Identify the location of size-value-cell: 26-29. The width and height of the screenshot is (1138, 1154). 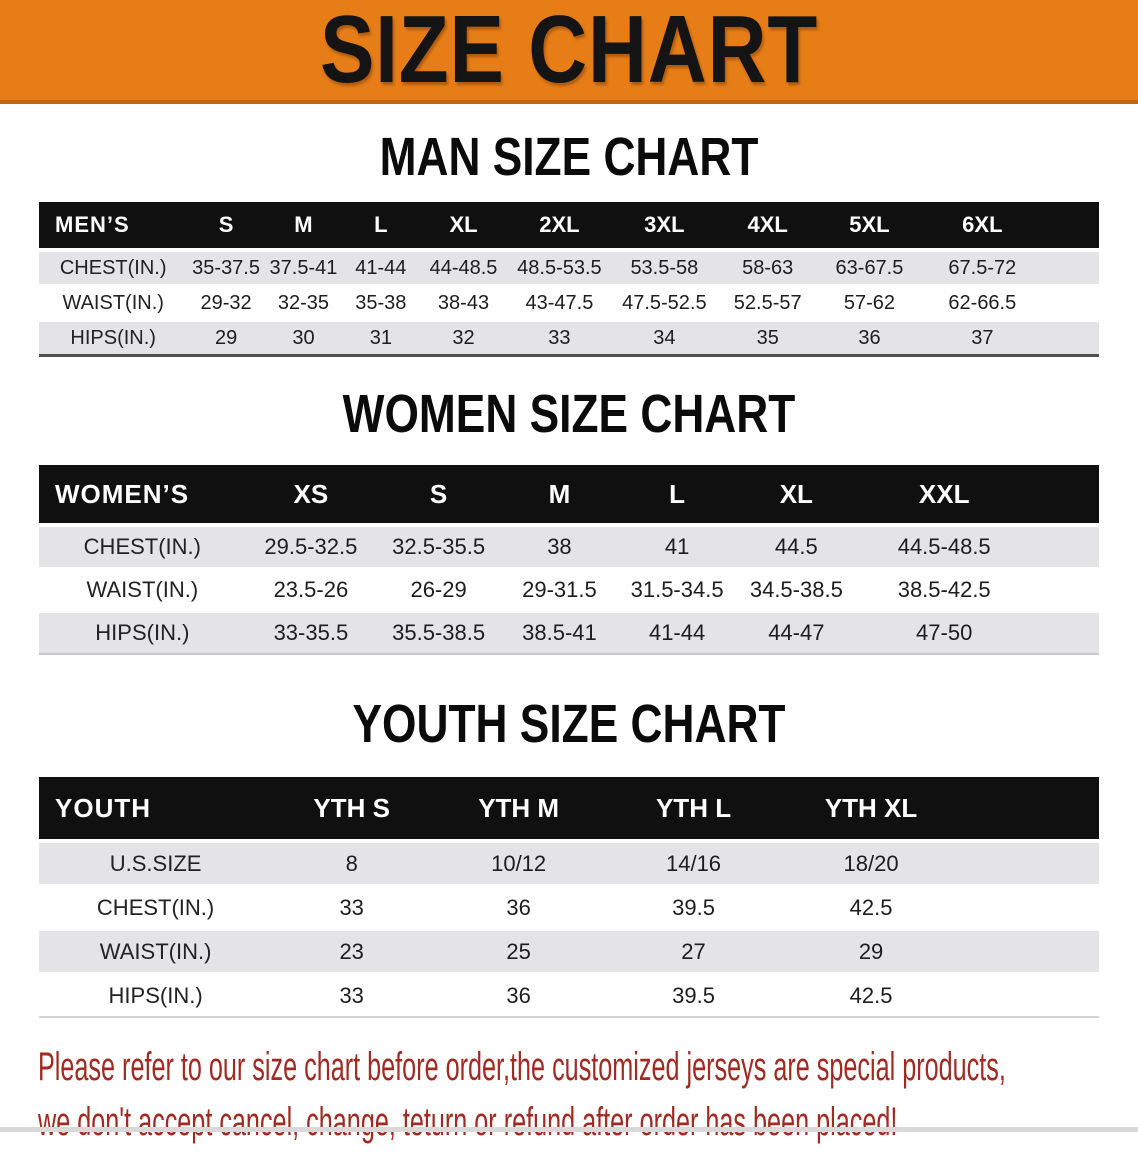
(439, 589).